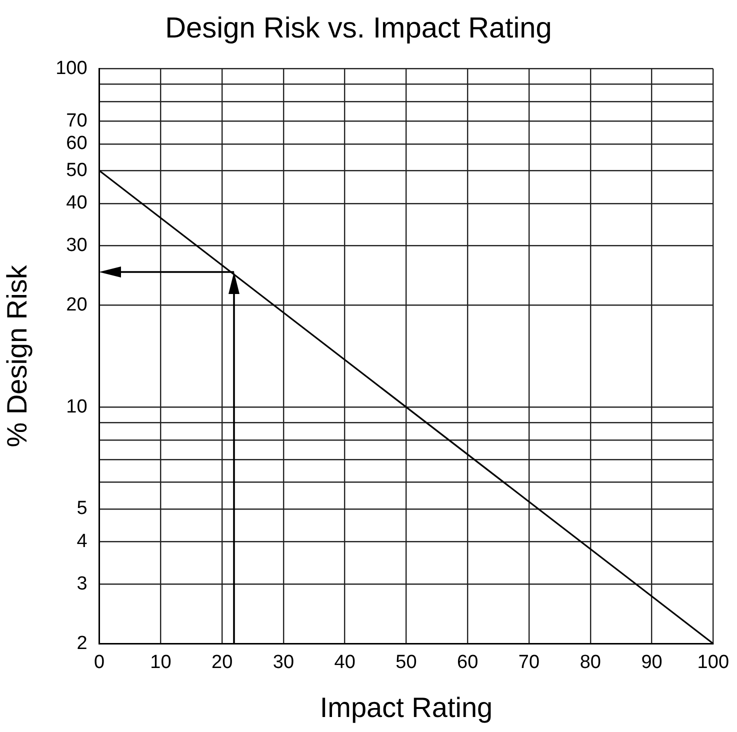 Image resolution: width=737 pixels, height=732 pixels. Describe the element at coordinates (358, 28) in the screenshot. I see `chart-title: Design Risk vs. Impact Rating` at that location.